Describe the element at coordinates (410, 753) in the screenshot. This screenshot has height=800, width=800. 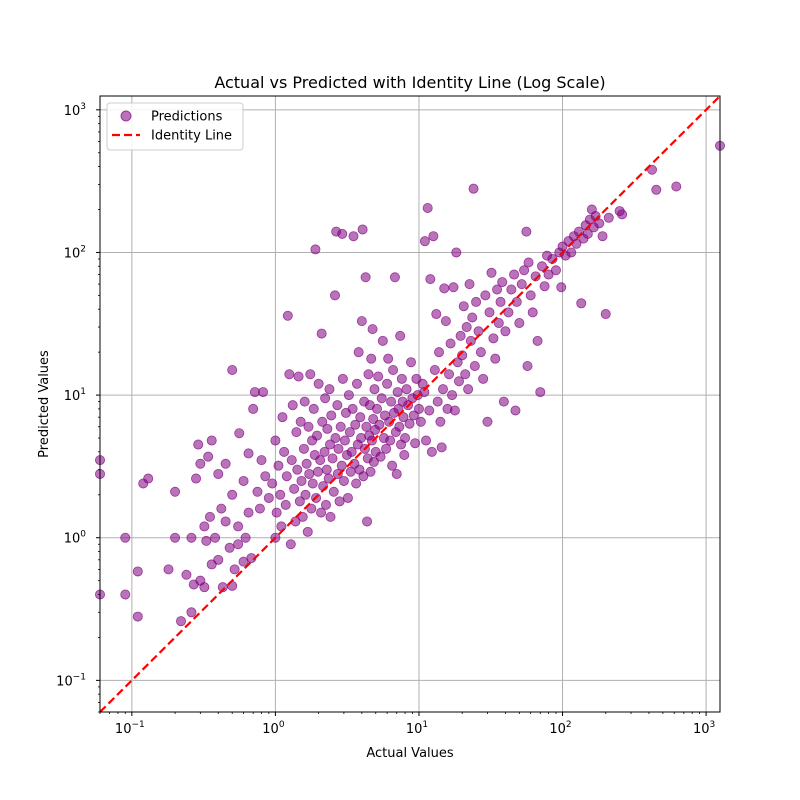
I see `x-axis-label: Actual Values` at that location.